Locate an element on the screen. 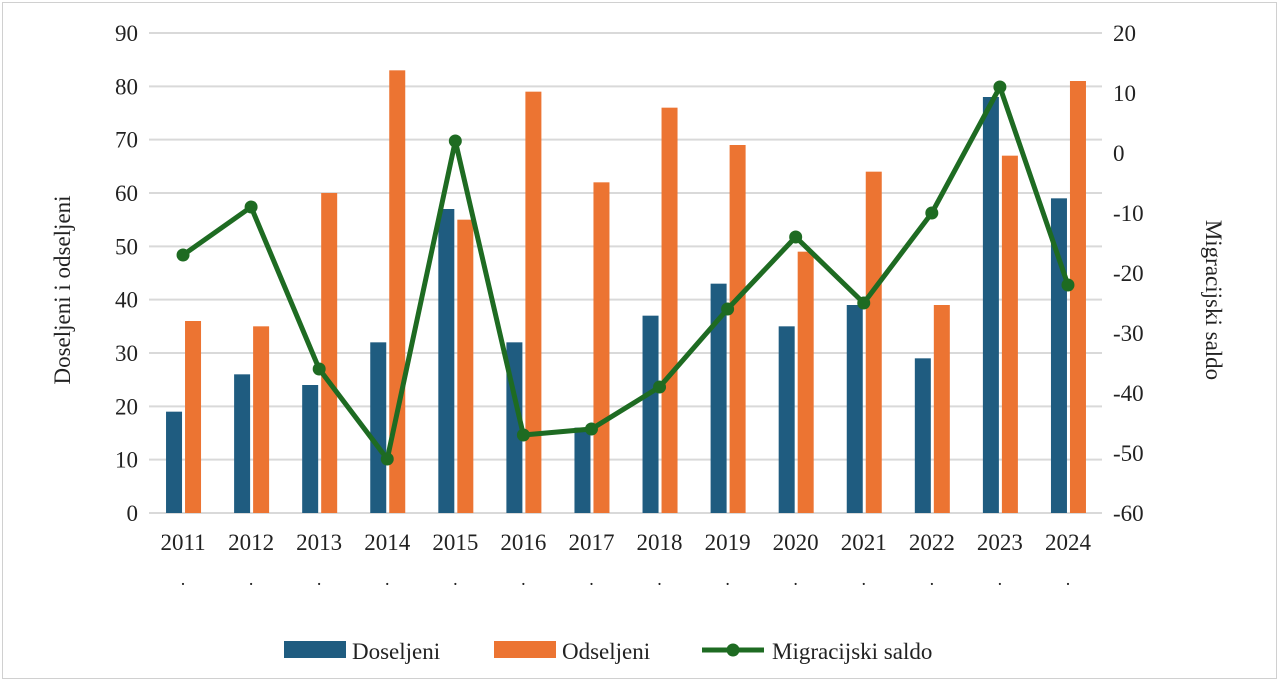 The width and height of the screenshot is (1281, 683). bar-odseljeni-2019 is located at coordinates (737, 329).